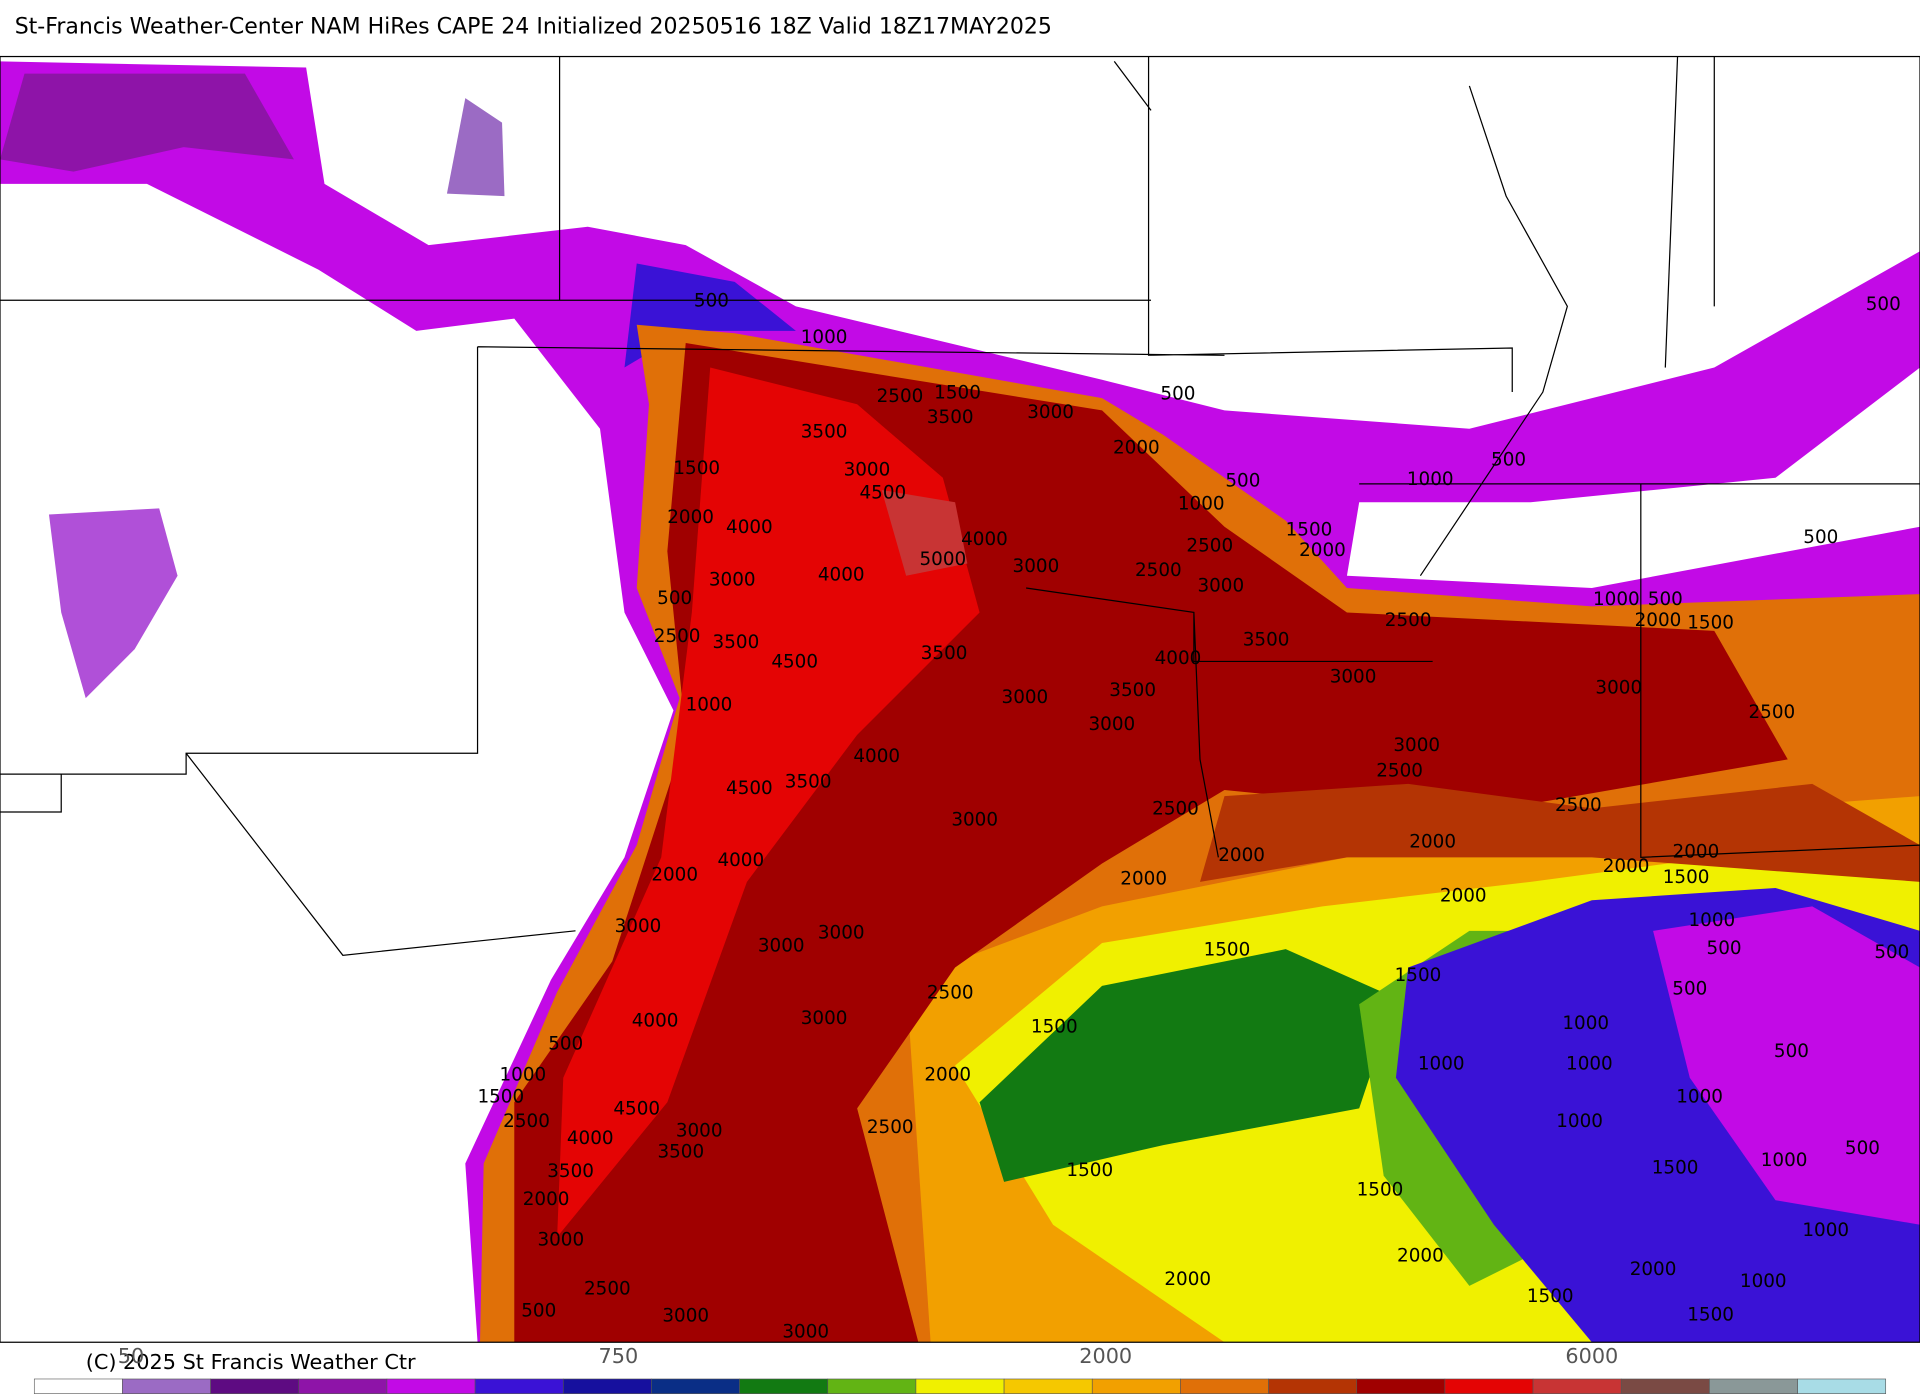 This screenshot has height=1400, width=1920. I want to click on copyright: (C) 2025 St Francis Weather Ctr, so click(251, 1362).